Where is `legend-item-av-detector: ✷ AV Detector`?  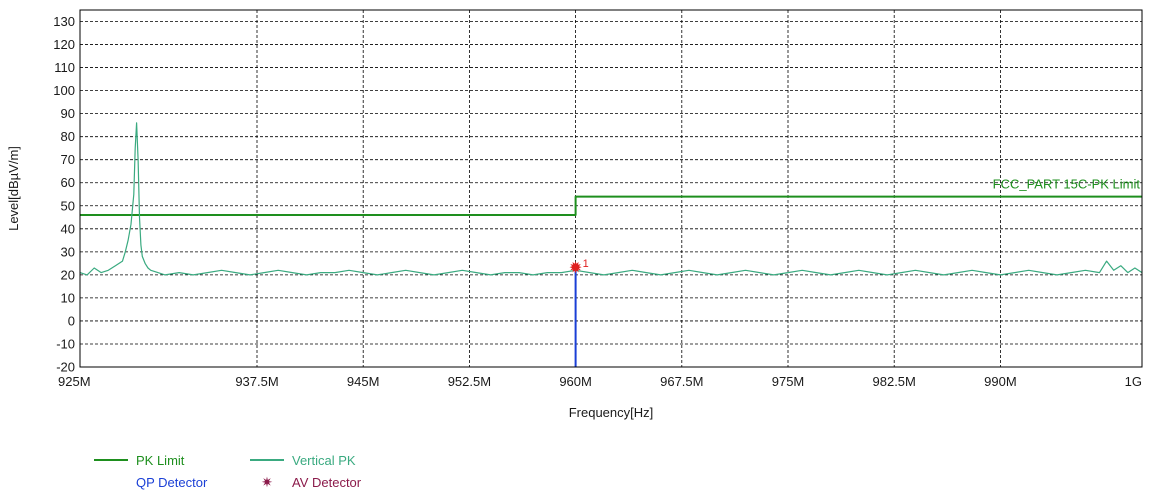
legend-item-av-detector: ✷ AV Detector is located at coordinates (305, 482).